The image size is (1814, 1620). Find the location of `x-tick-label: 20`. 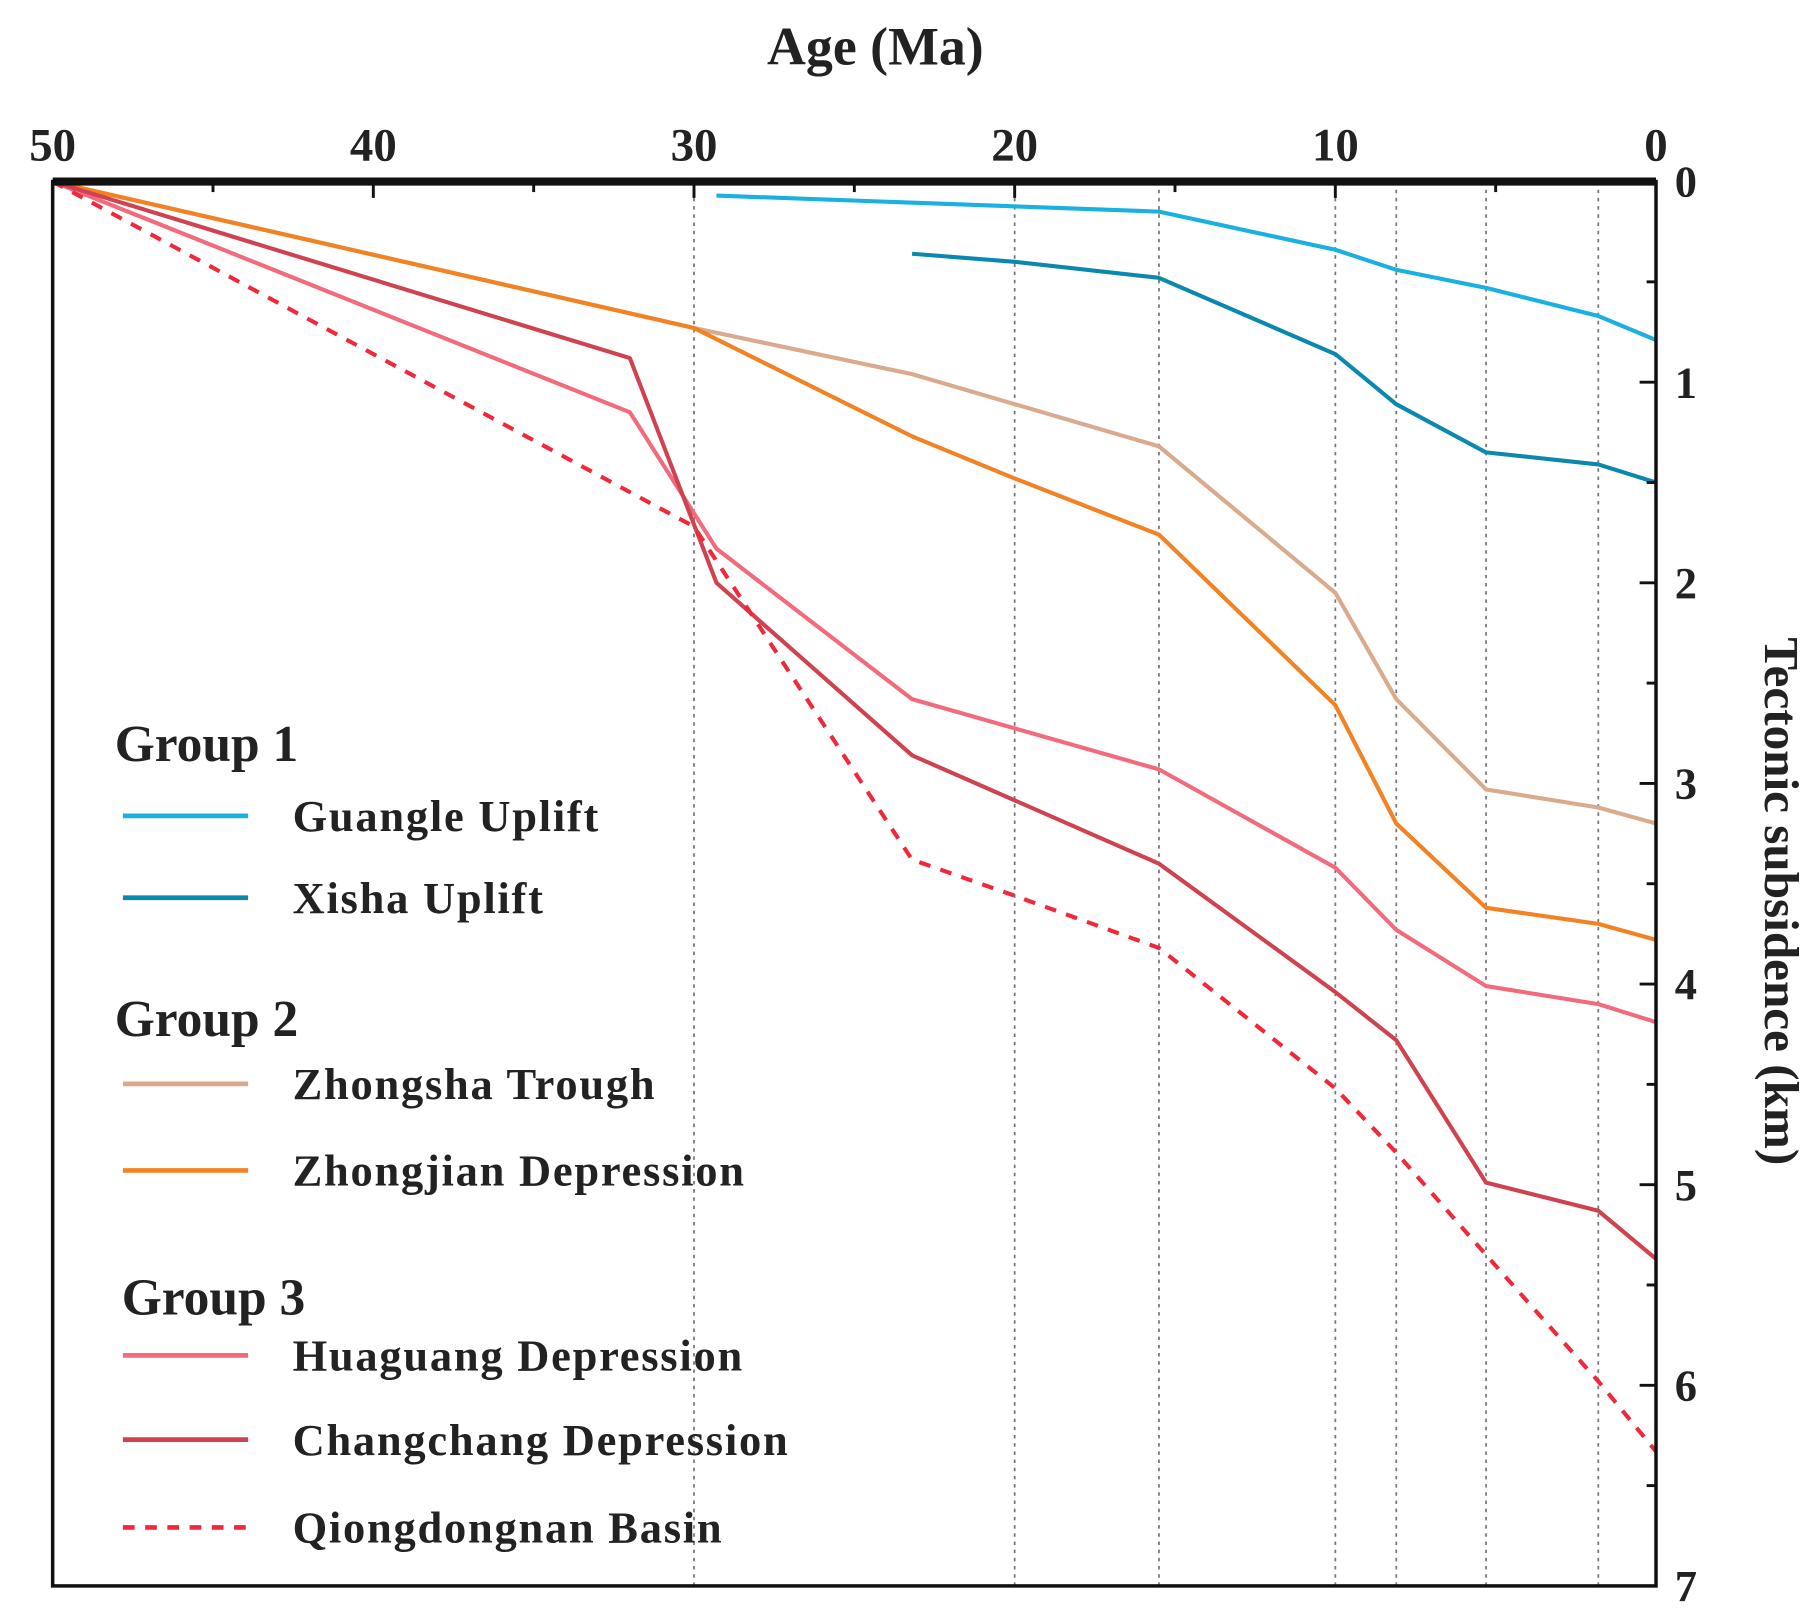

x-tick-label: 20 is located at coordinates (1014, 145).